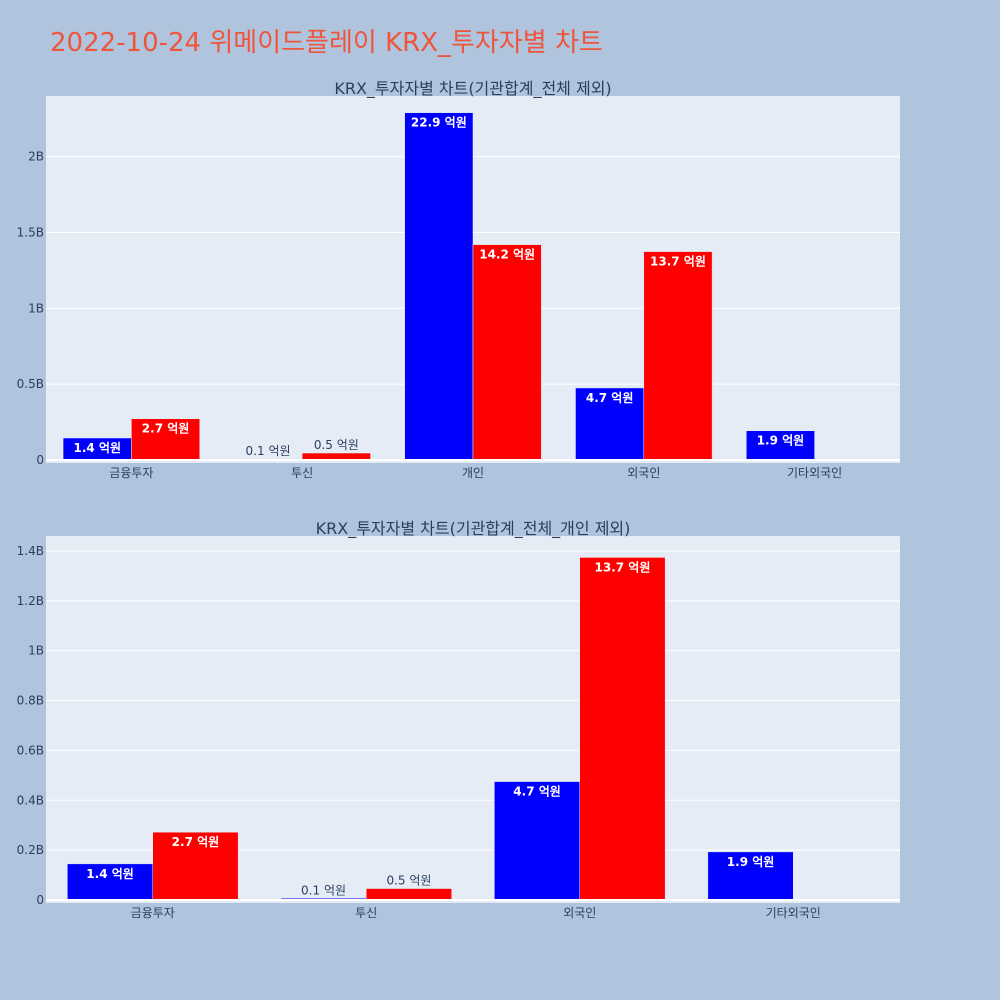  Describe the element at coordinates (30, 601) in the screenshot. I see `y-tick-label: 1.2B` at that location.